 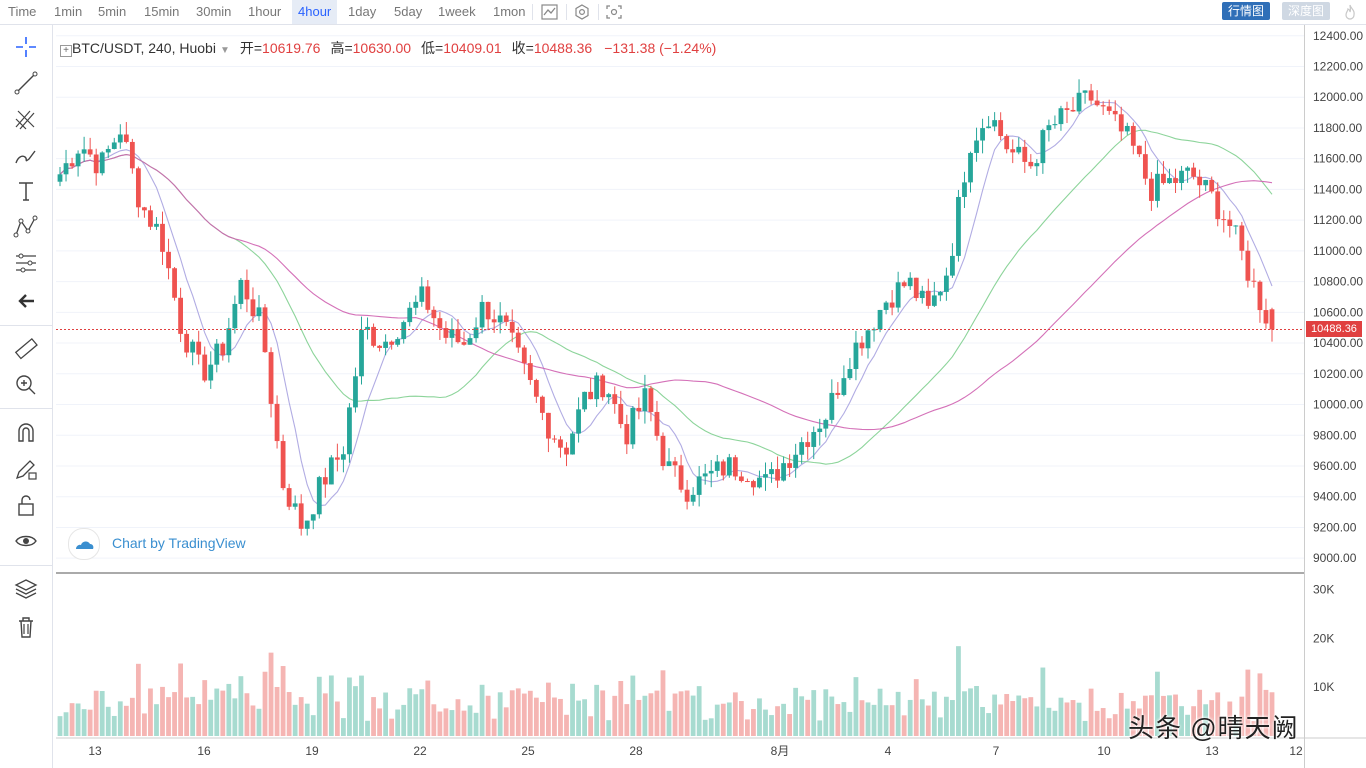 What do you see at coordinates (1335, 497) in the screenshot?
I see `price-tick-label: 9400.00` at bounding box center [1335, 497].